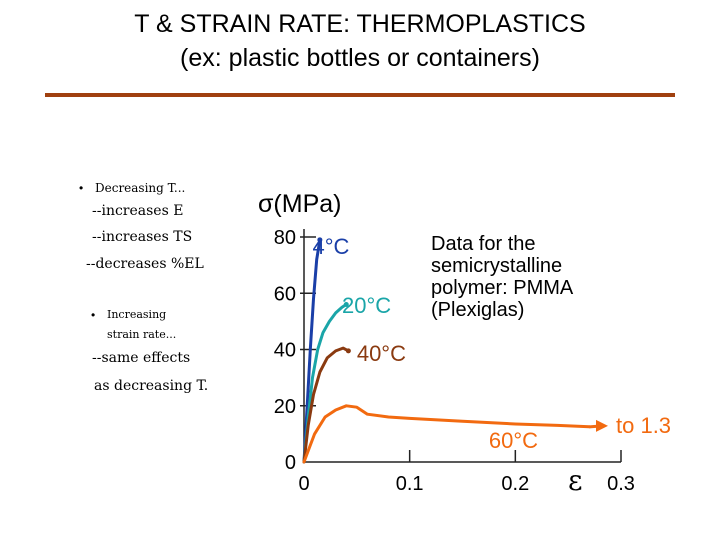 This screenshot has width=720, height=540. Describe the element at coordinates (515, 484) in the screenshot. I see `x-tick-label: 0.2` at that location.